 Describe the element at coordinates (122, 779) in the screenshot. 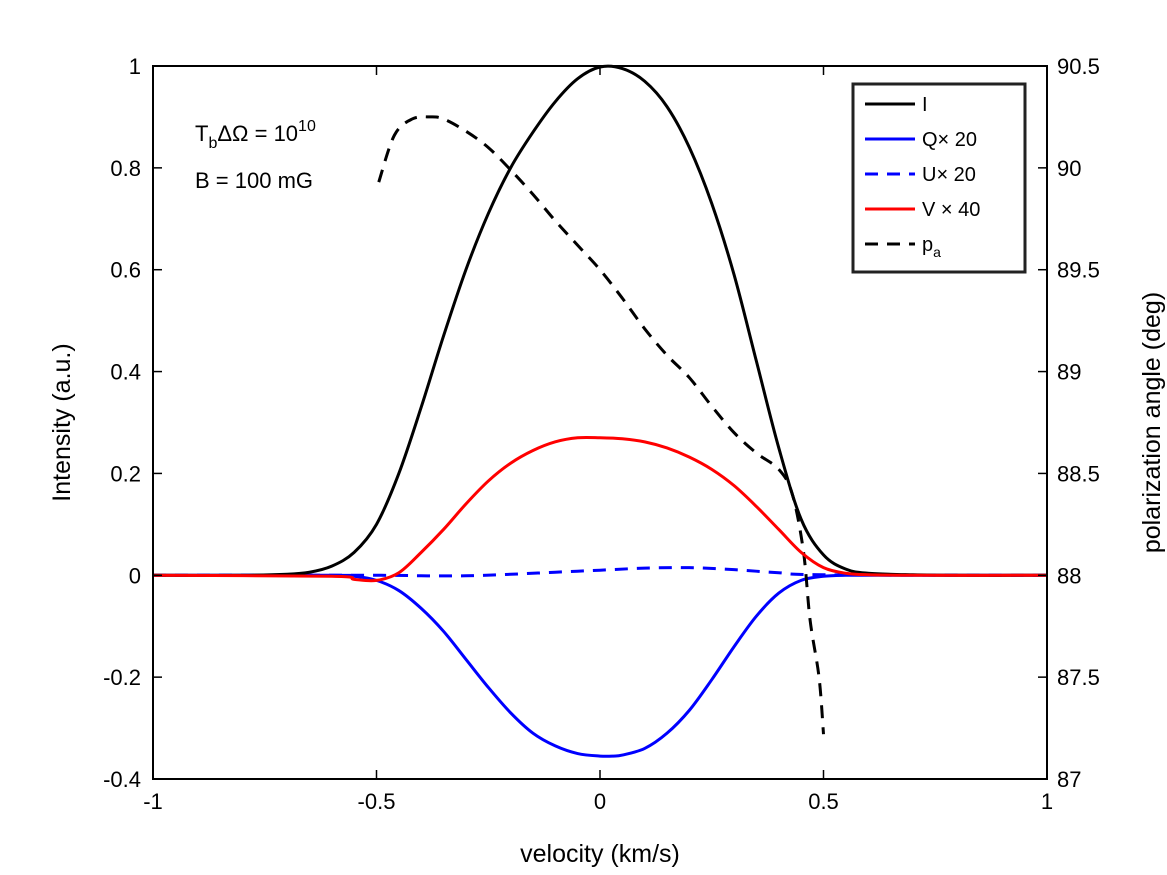

I see `y-tick-label: -0.4` at that location.